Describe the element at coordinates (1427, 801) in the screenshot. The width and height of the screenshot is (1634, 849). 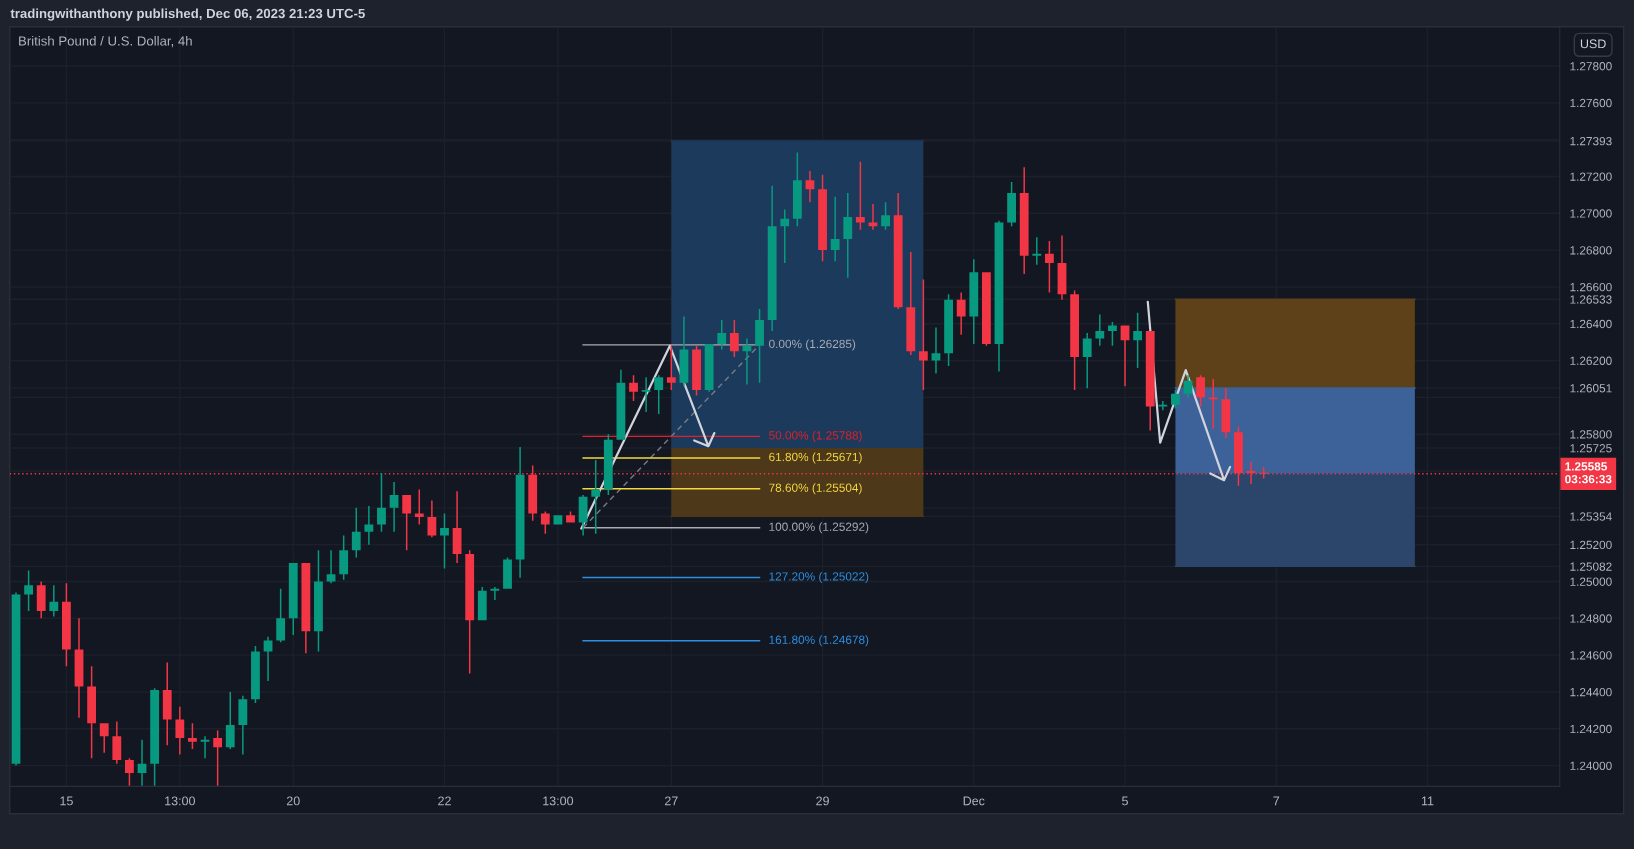
I see `x-tick-label: 11` at that location.